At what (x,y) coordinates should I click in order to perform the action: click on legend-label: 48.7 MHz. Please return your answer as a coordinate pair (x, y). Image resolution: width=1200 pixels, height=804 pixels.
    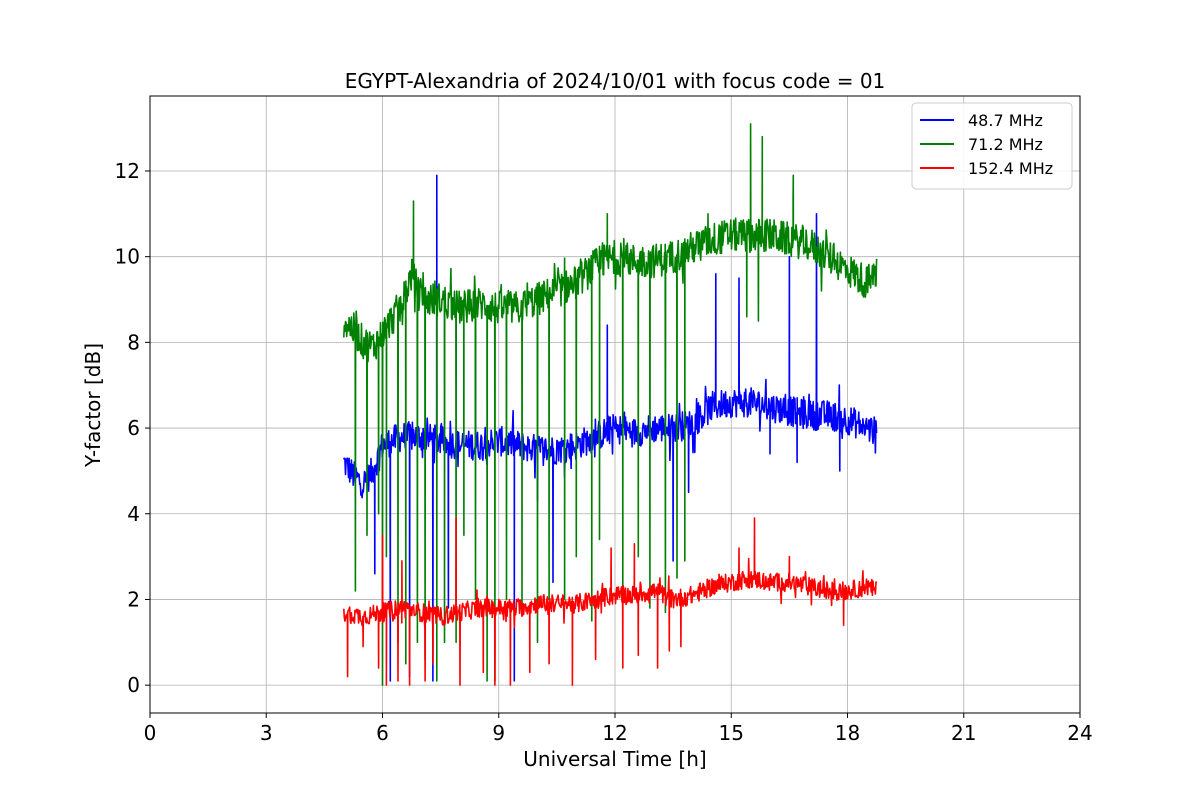
    Looking at the image, I should click on (1005, 120).